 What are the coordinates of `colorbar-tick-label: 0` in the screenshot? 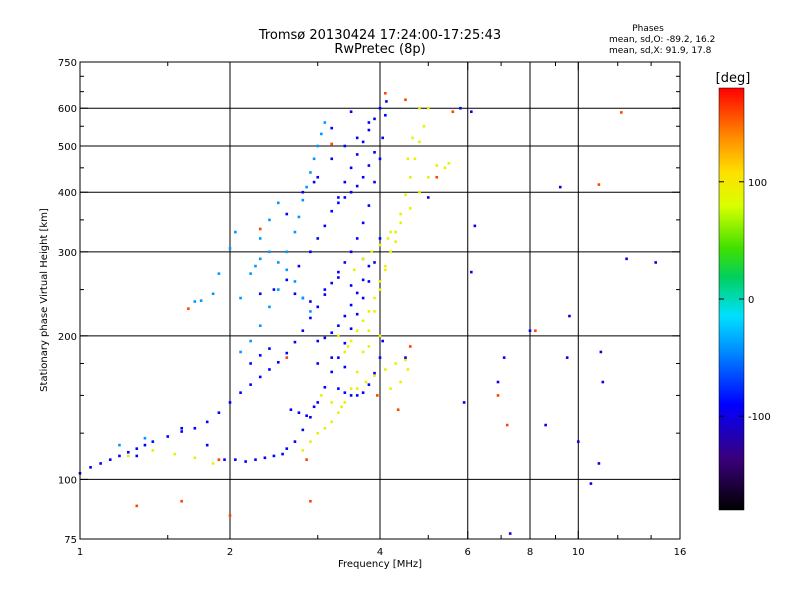 It's located at (751, 300).